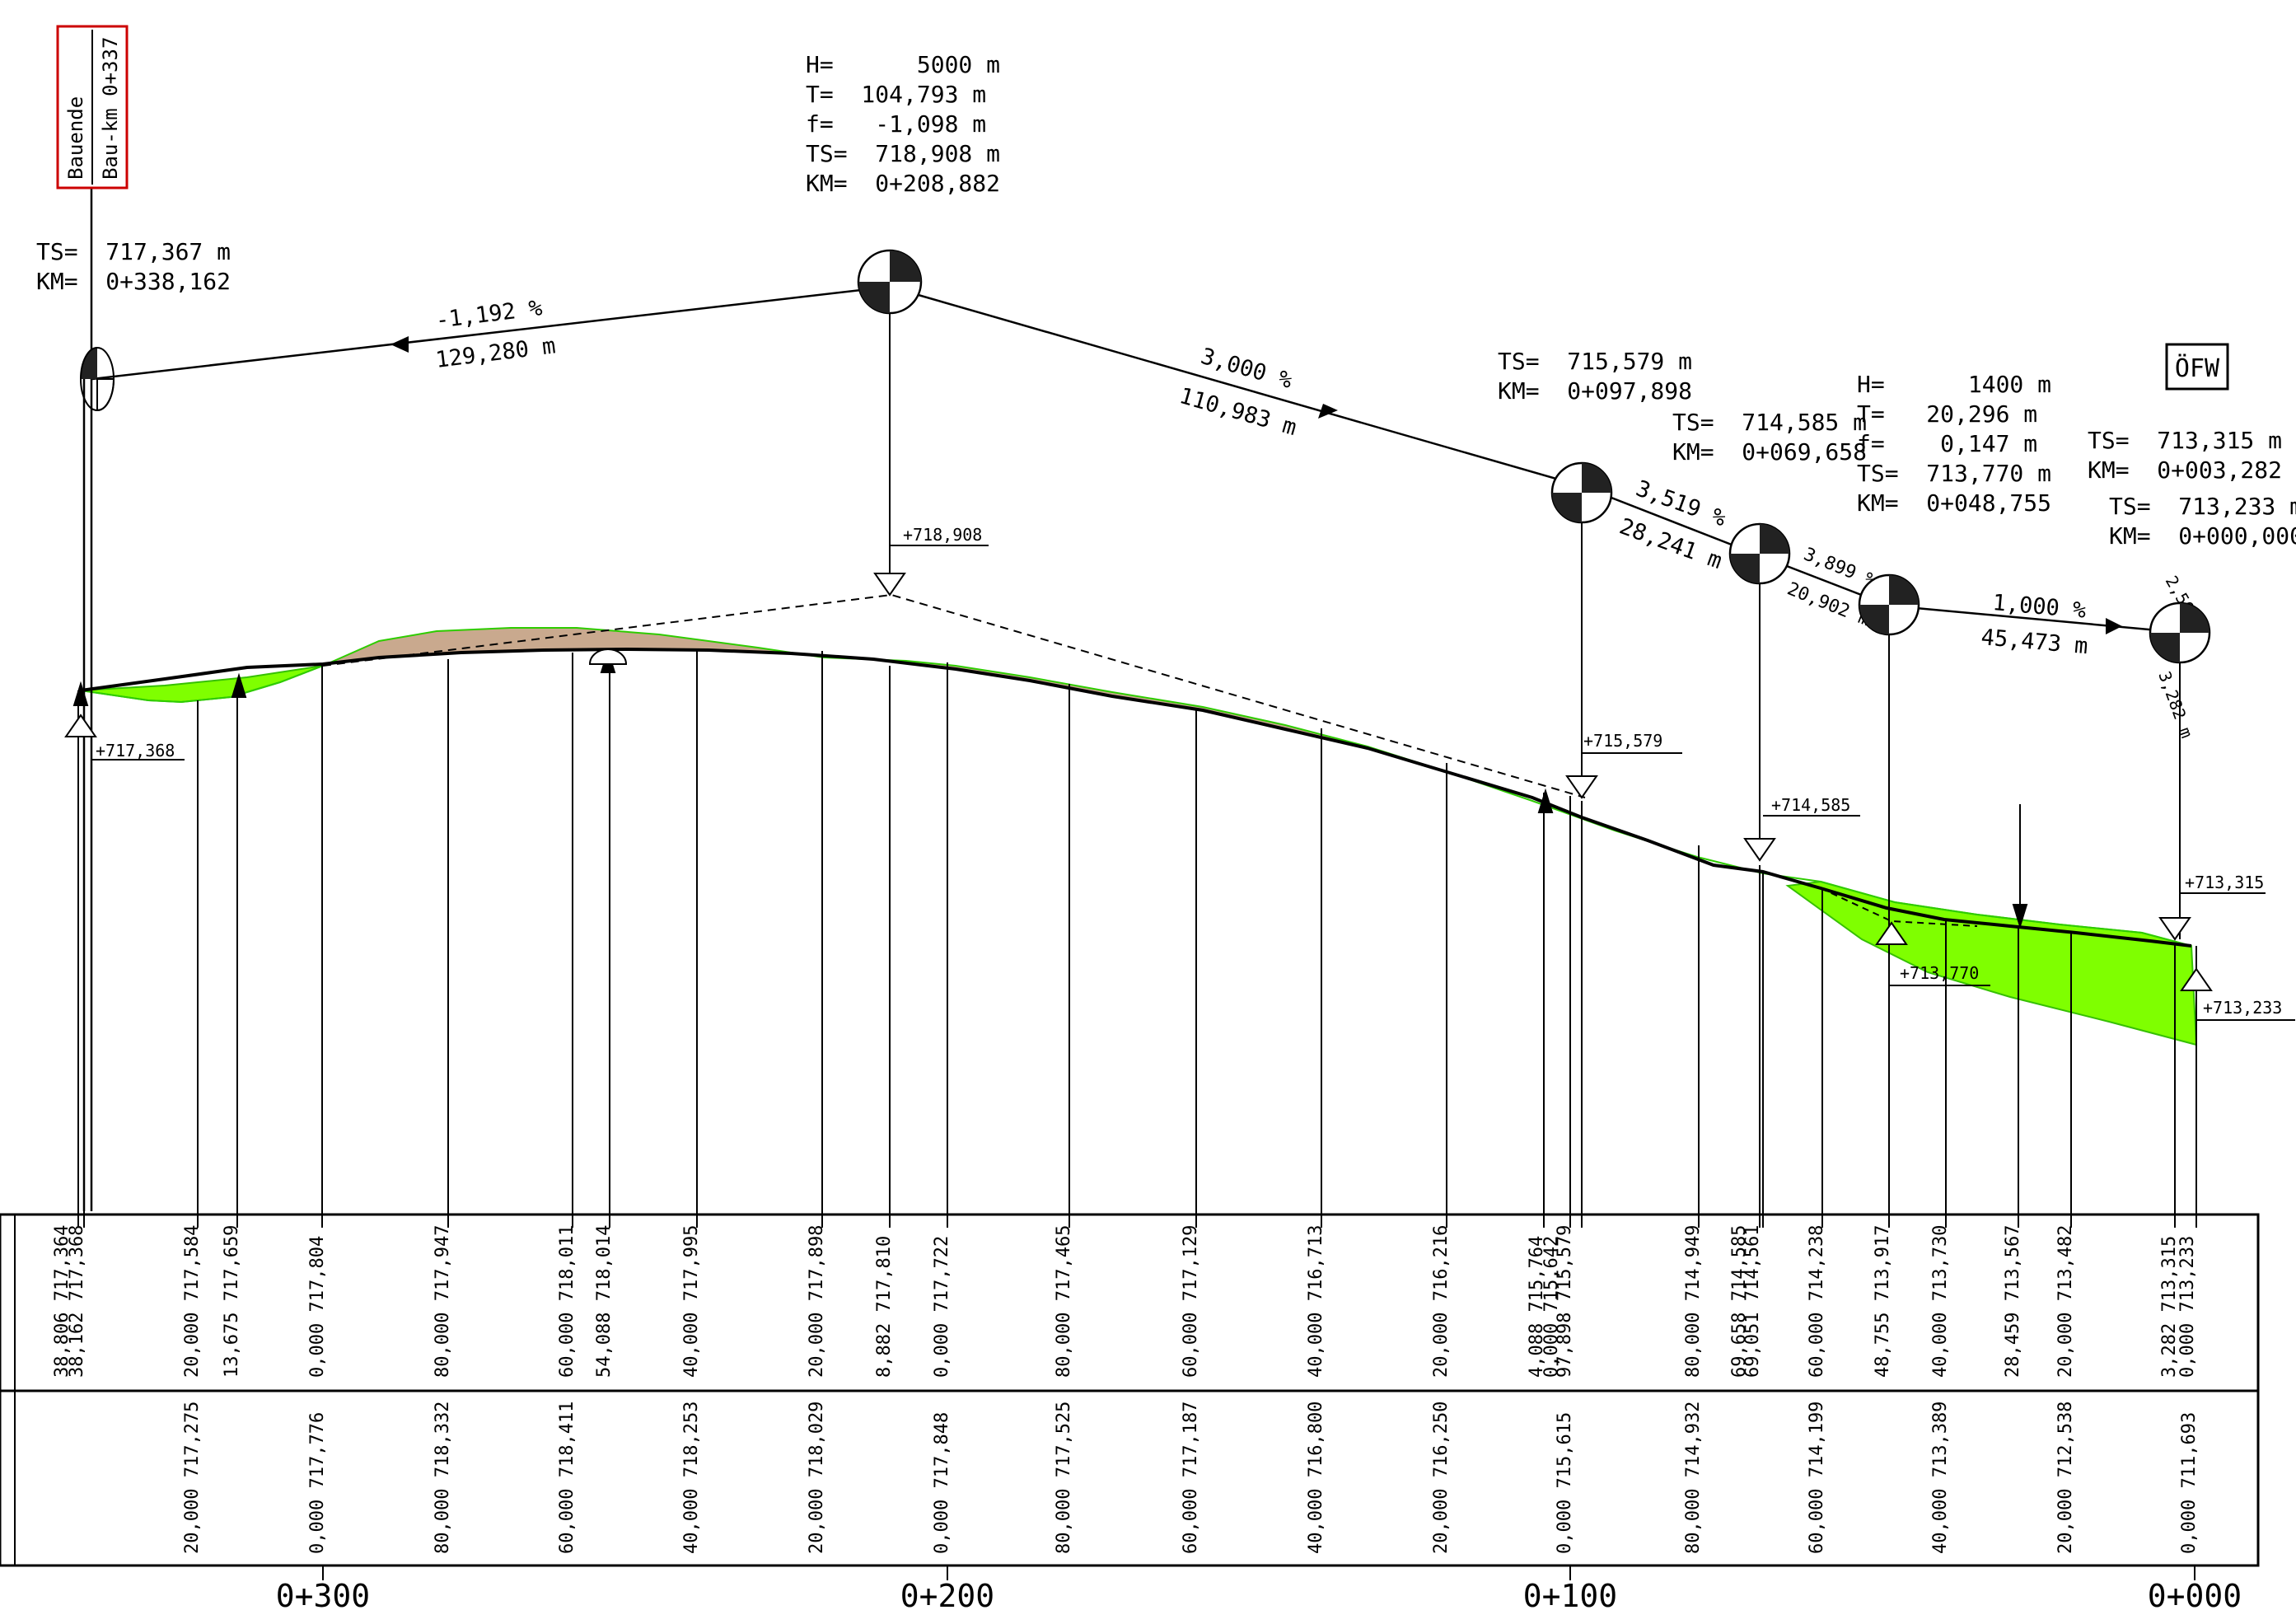  I want to click on gradient-row-cell: 4,088 715,764, so click(1537, 1307).